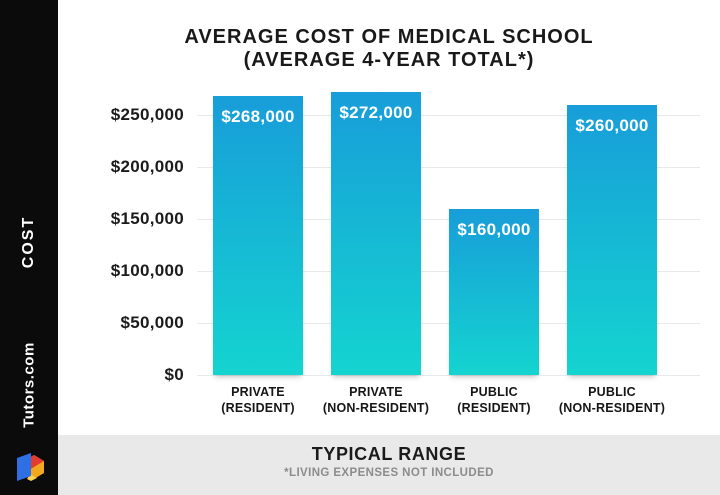 This screenshot has width=720, height=495. What do you see at coordinates (29, 385) in the screenshot?
I see `sidebar-brand-label: Tutors.com` at bounding box center [29, 385].